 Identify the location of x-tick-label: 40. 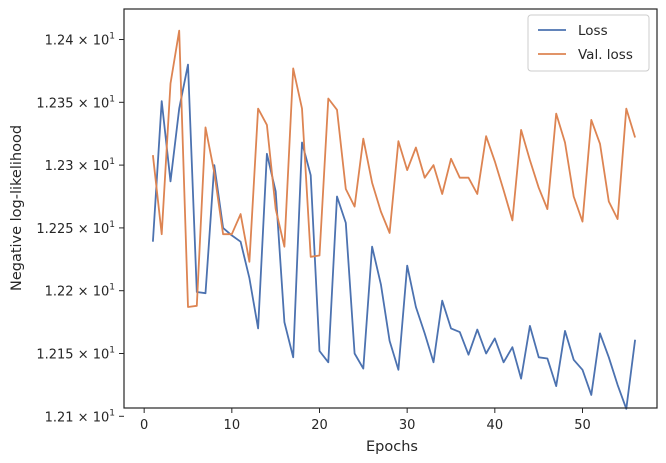
(495, 425).